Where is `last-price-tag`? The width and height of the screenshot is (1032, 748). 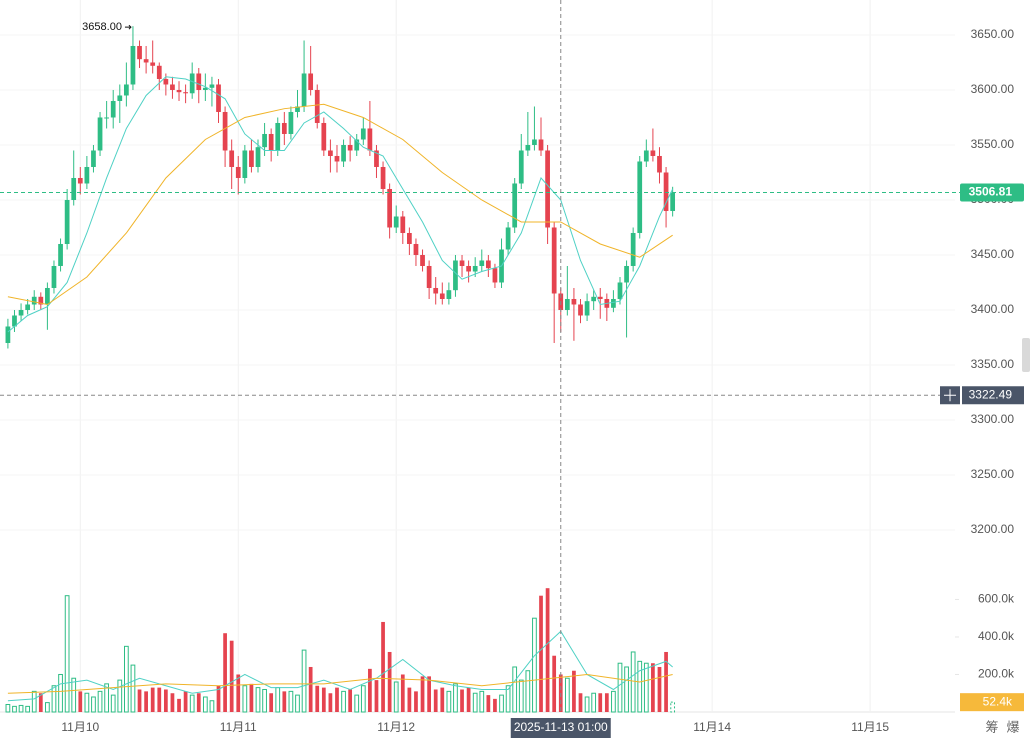
last-price-tag is located at coordinates (992, 192).